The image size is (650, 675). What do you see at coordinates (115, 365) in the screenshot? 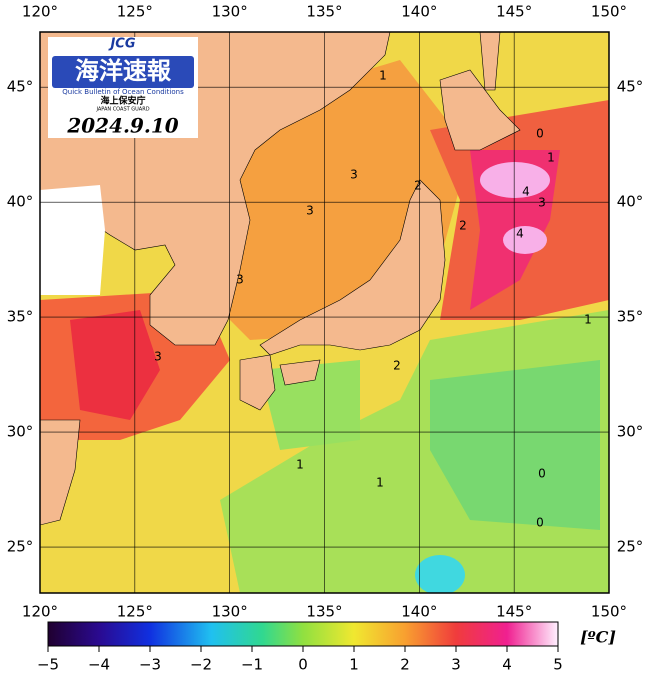
I see `sea-red` at bounding box center [115, 365].